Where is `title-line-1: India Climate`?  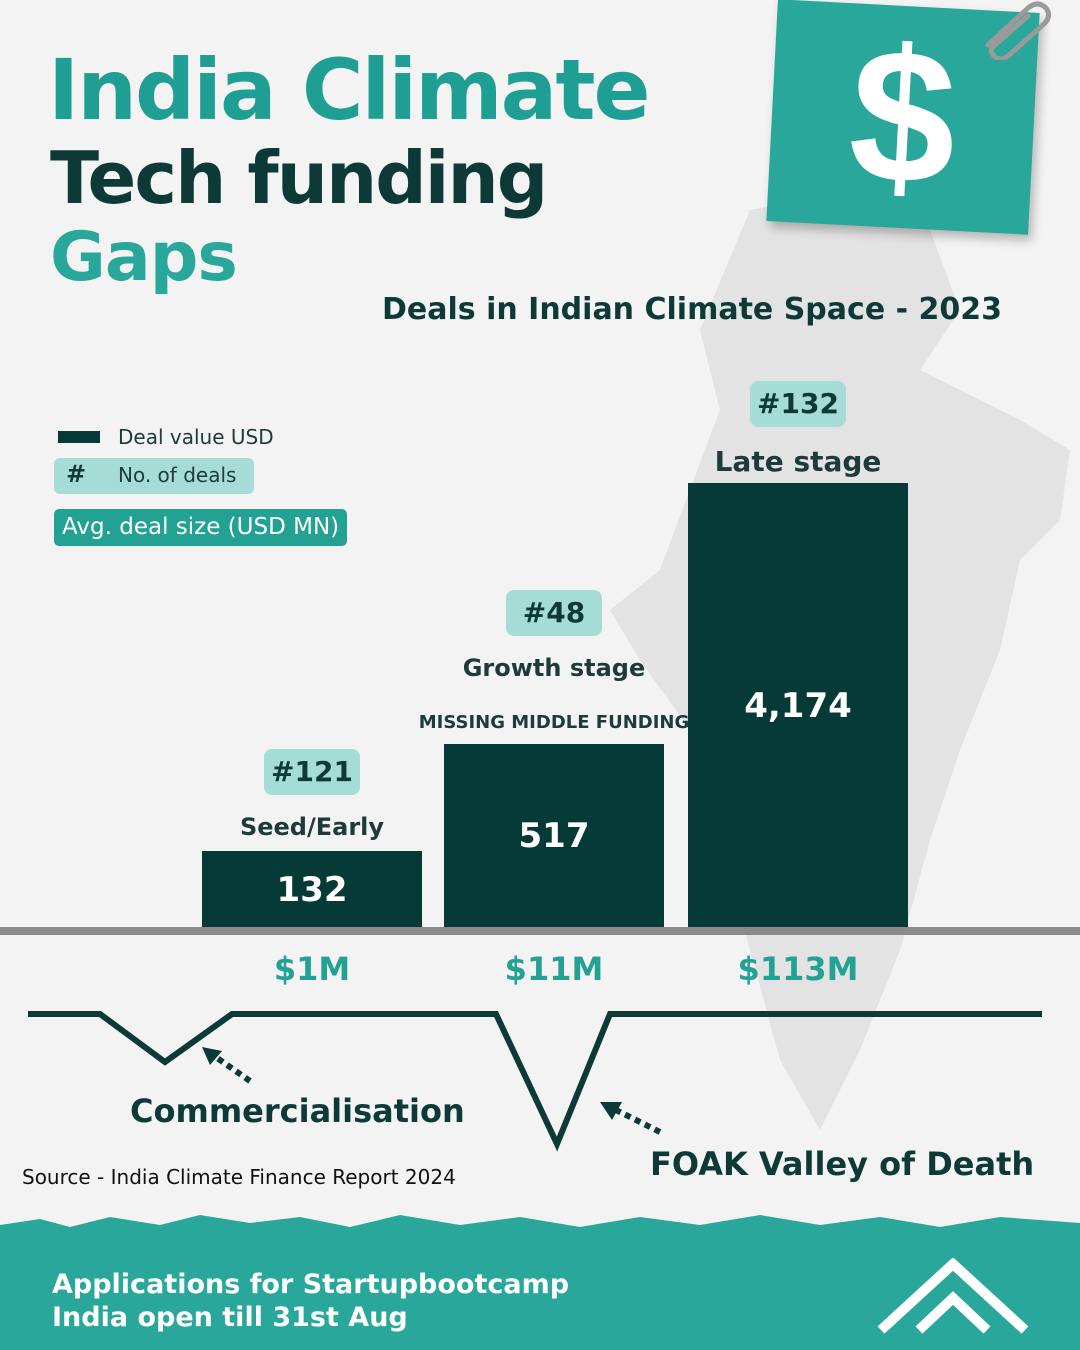
title-line-1: India Climate is located at coordinates (349, 90).